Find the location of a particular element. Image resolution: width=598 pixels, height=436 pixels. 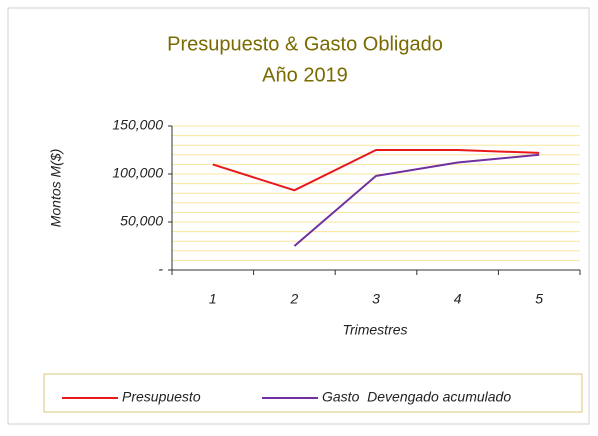

y-tick-label: 50,000 is located at coordinates (141, 221).